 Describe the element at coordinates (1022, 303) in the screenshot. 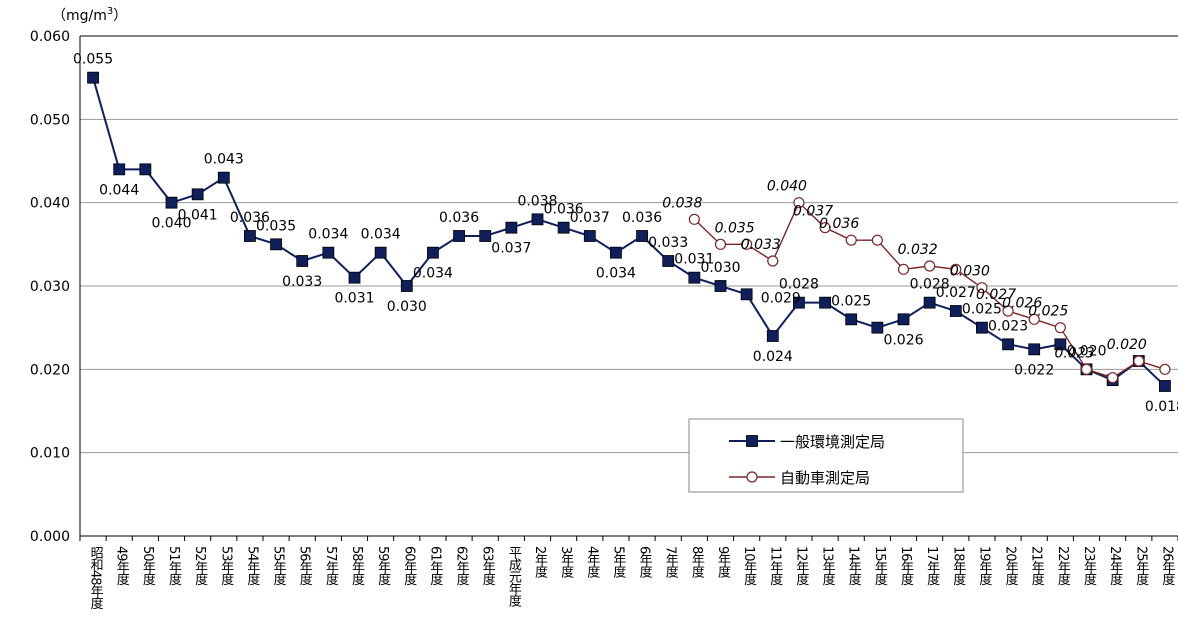

I see `data-label: 0.026` at that location.